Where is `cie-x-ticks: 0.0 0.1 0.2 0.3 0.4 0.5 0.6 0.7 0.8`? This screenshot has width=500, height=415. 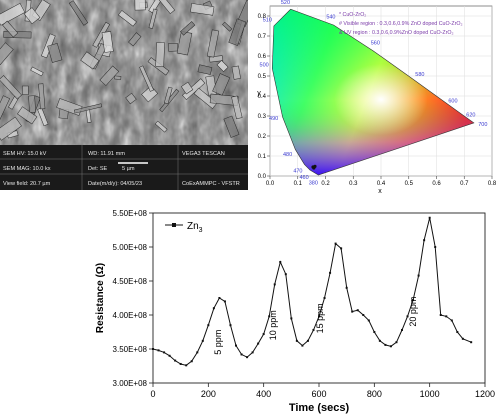 cie-x-ticks: 0.0 0.1 0.2 0.3 0.4 0.5 0.6 0.7 0.8 is located at coordinates (381, 181).